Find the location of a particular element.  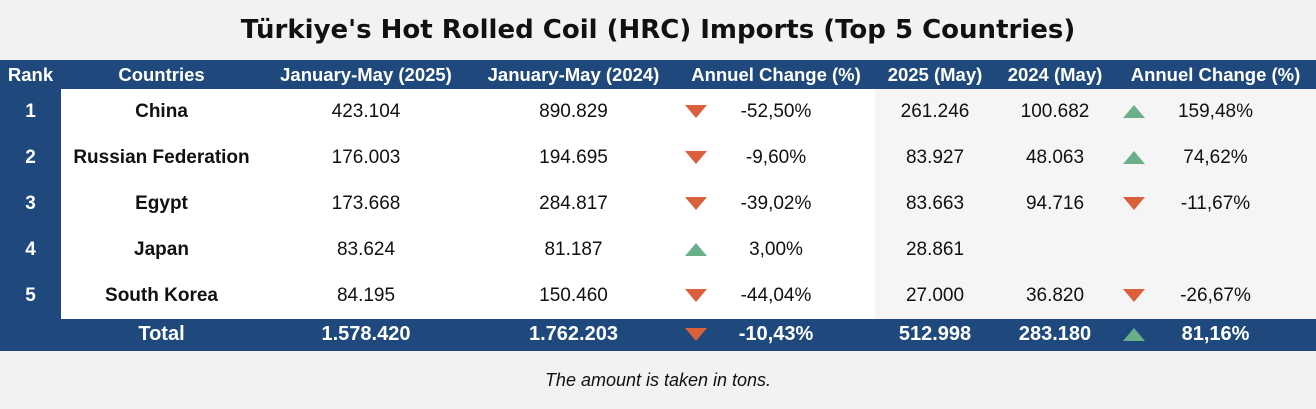

annual-change-ytd-cell: -39,02% is located at coordinates (776, 204).